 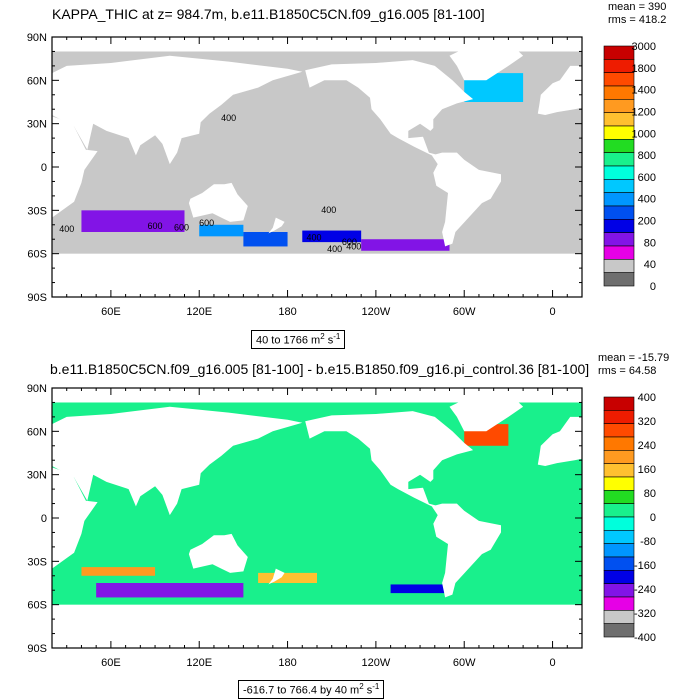 What do you see at coordinates (181, 228) in the screenshot?
I see `contour-label-3: 600` at bounding box center [181, 228].